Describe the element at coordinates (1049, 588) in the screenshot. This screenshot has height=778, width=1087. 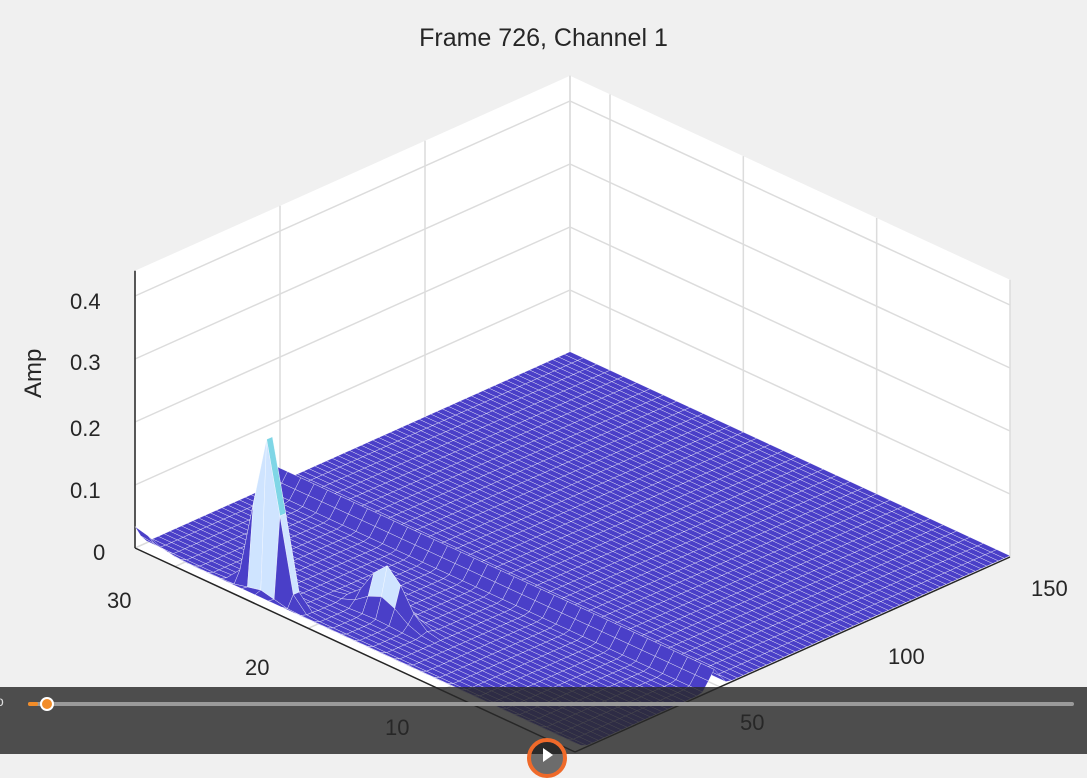
I see `x-tick-label: 150` at that location.